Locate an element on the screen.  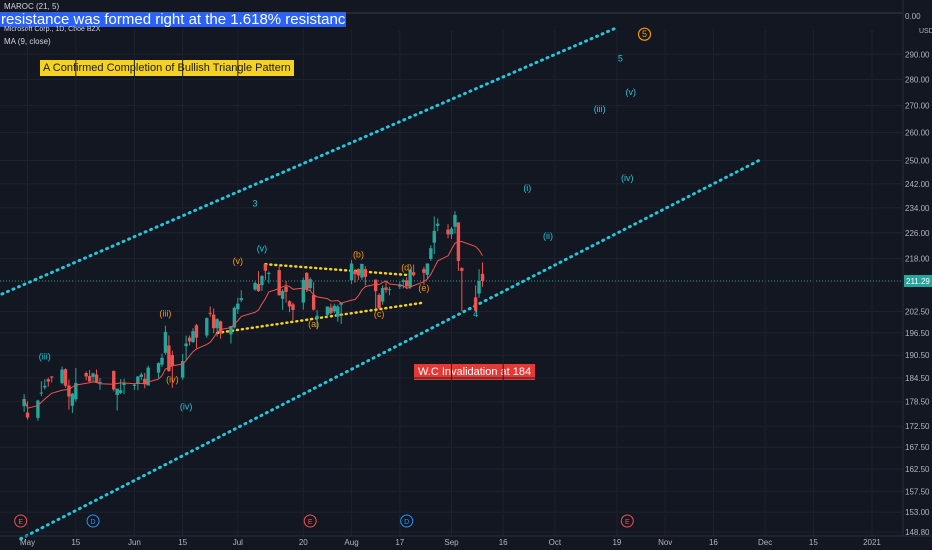
y-tick-label: 250.00 is located at coordinates (917, 161).